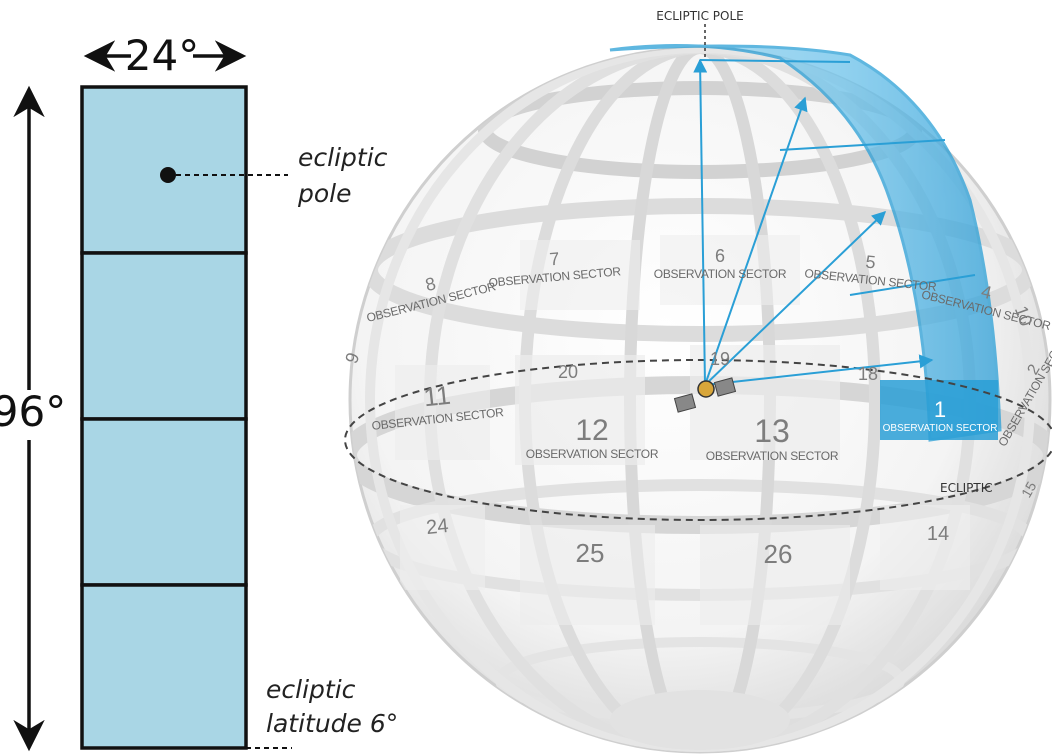 The height and width of the screenshot is (755, 1052). What do you see at coordinates (343, 157) in the screenshot?
I see `pole-note-line1: ecliptic` at bounding box center [343, 157].